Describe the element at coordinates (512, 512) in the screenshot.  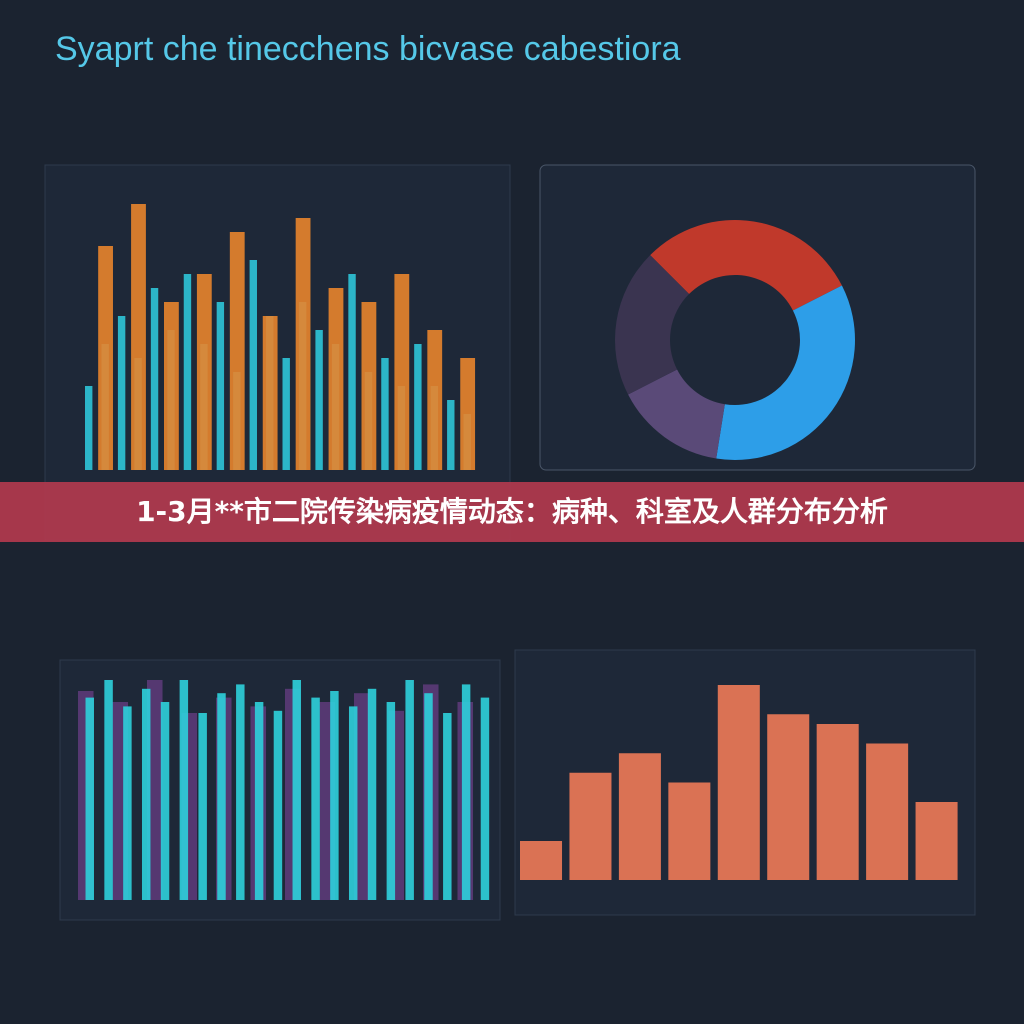
I see `banner: 1-3月**市二院传染病疫情动态：病种、科室及人群分布分析` at that location.